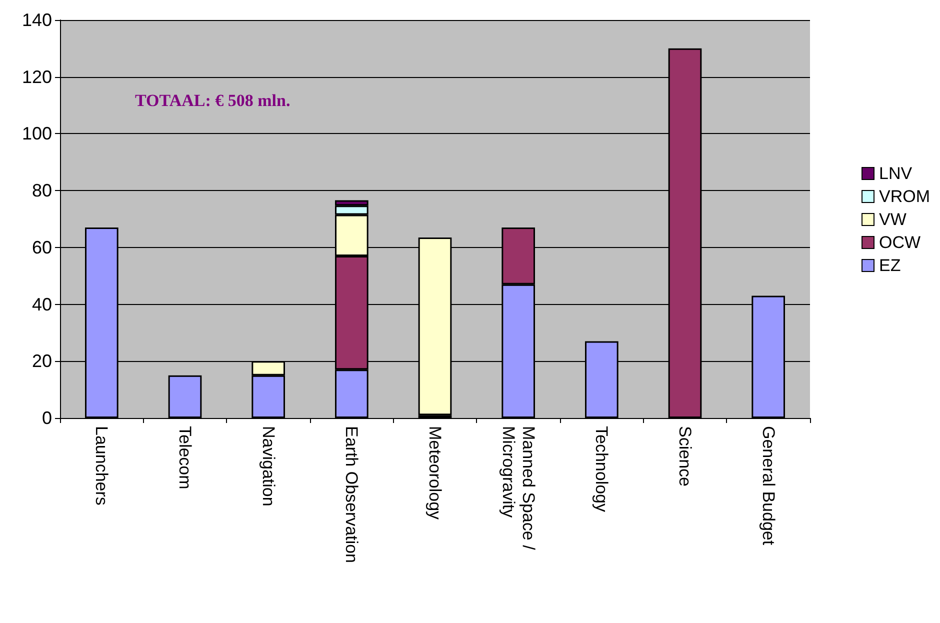 Image resolution: width=940 pixels, height=623 pixels. I want to click on x-tick-label: Navigation, so click(268, 466).